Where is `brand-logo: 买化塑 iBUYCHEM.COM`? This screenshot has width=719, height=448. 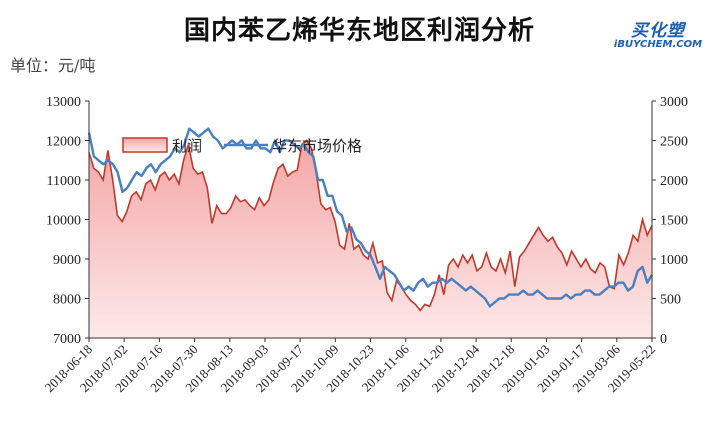 brand-logo: 买化塑 iBUYCHEM.COM is located at coordinates (658, 33).